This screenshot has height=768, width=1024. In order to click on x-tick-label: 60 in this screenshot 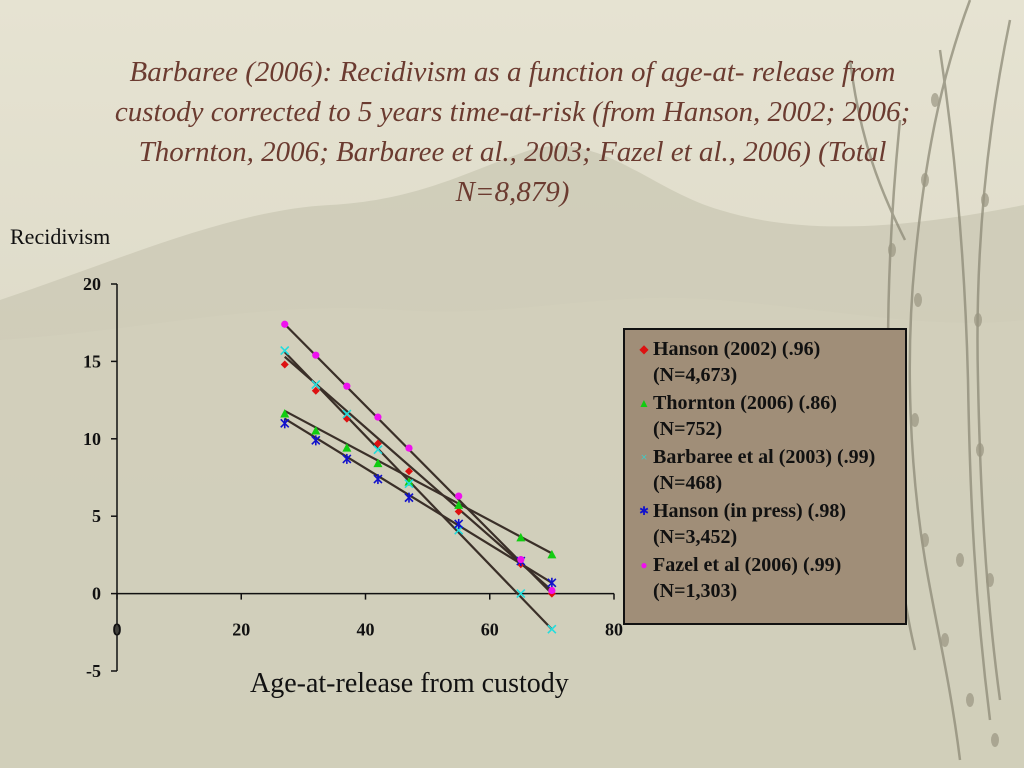, I will do `click(490, 630)`.